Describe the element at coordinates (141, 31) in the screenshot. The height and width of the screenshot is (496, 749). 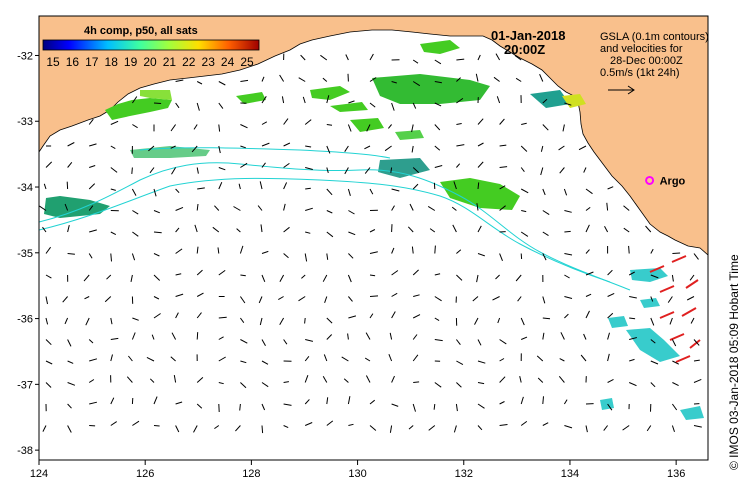
I see `colorbar-title: 4h comp, p50, all sats` at that location.